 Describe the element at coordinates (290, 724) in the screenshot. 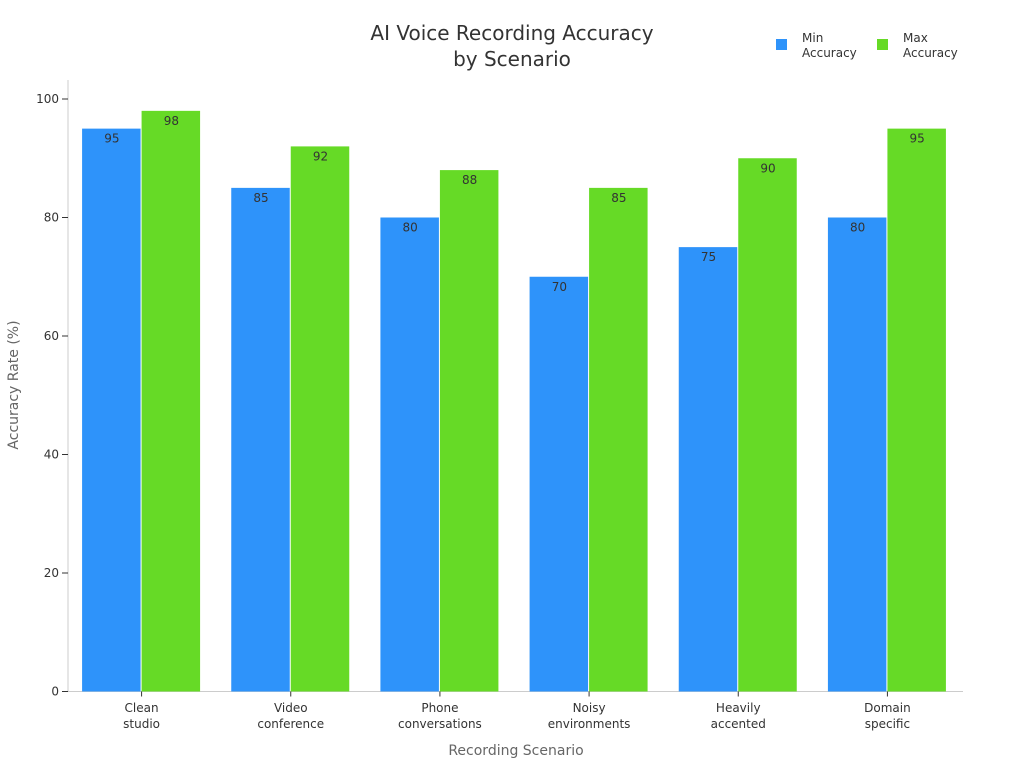

I see `x-tick-label: conference` at that location.